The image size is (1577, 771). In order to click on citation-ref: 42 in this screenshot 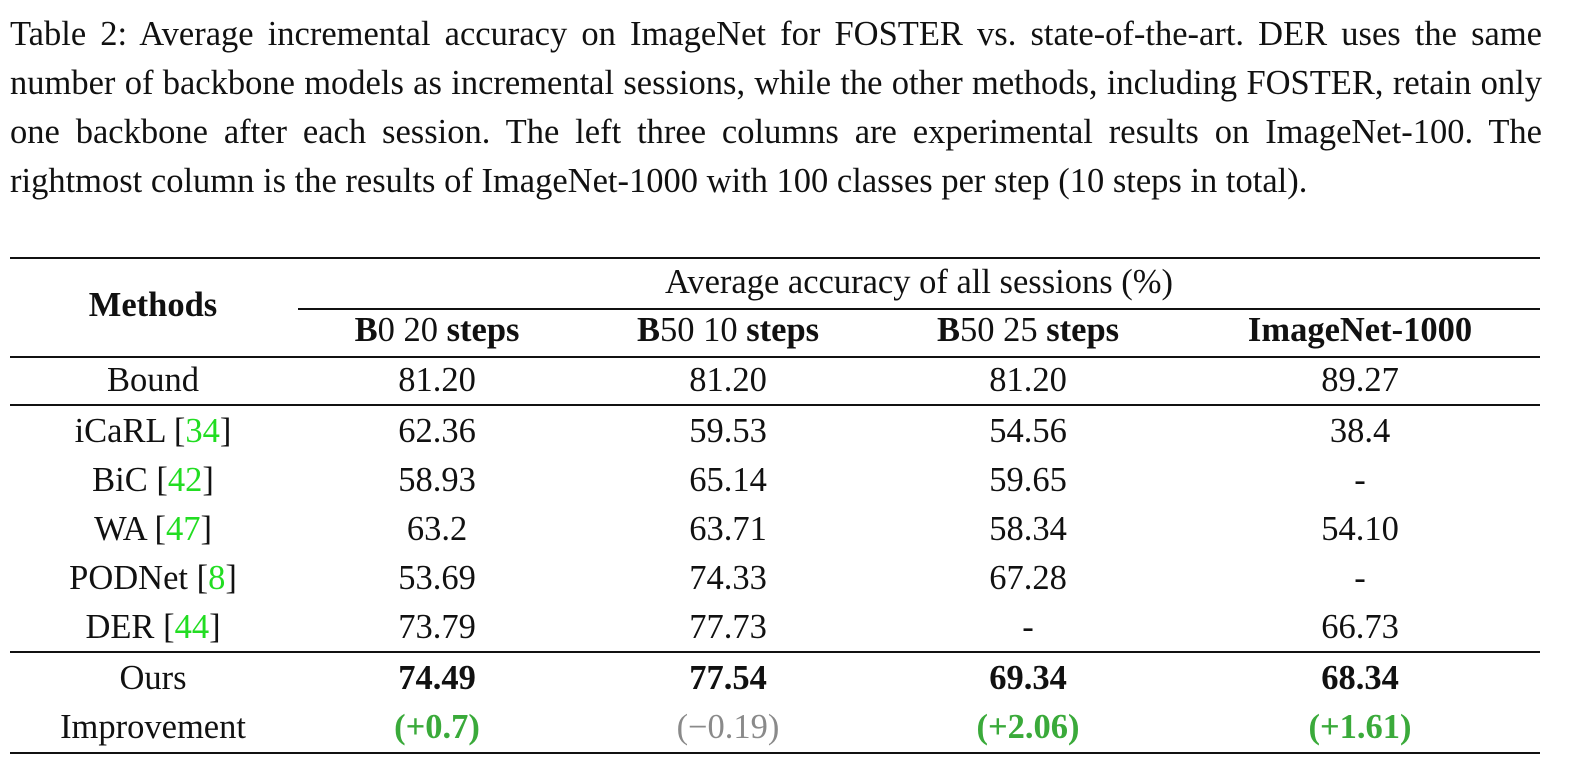, I will do `click(185, 480)`.